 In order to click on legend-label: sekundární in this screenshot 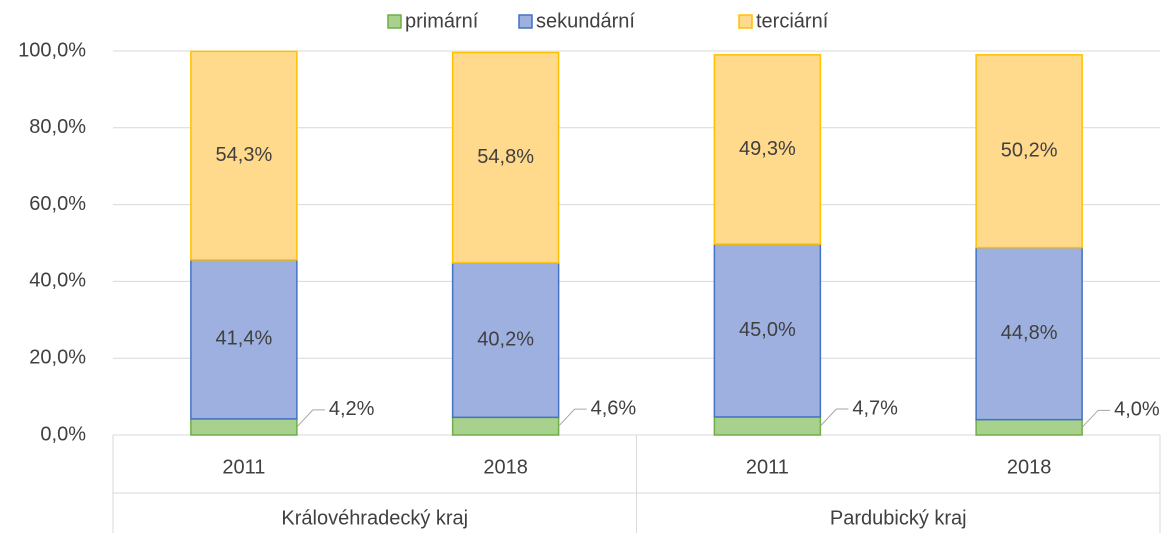, I will do `click(585, 21)`.